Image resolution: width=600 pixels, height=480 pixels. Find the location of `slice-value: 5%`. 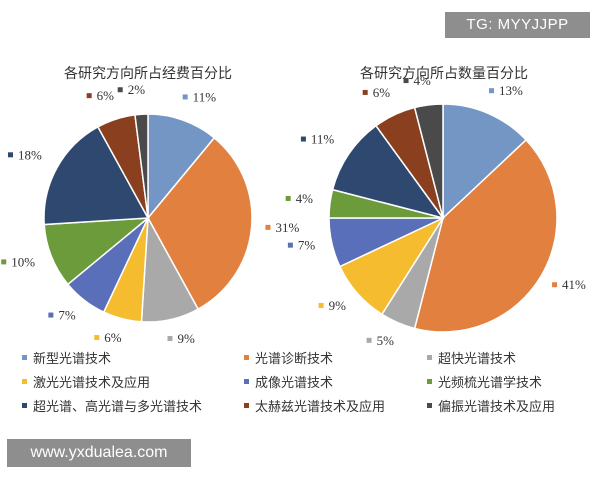

slice-value: 5% is located at coordinates (386, 339).